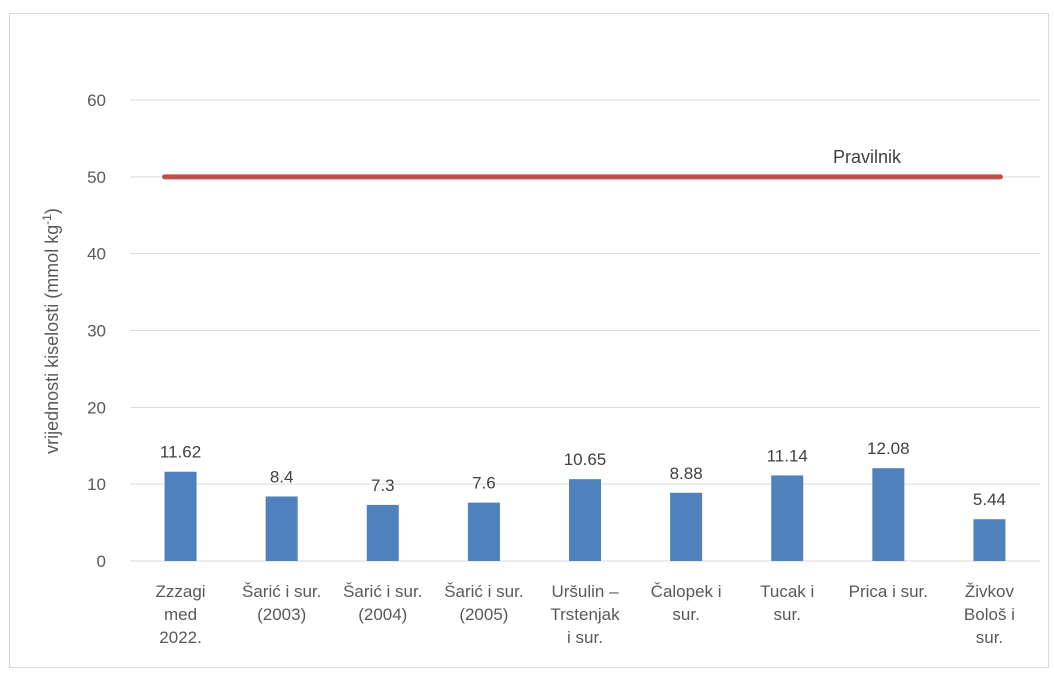 The height and width of the screenshot is (673, 1054). I want to click on category-label: Čalopek i sur., so click(686, 603).